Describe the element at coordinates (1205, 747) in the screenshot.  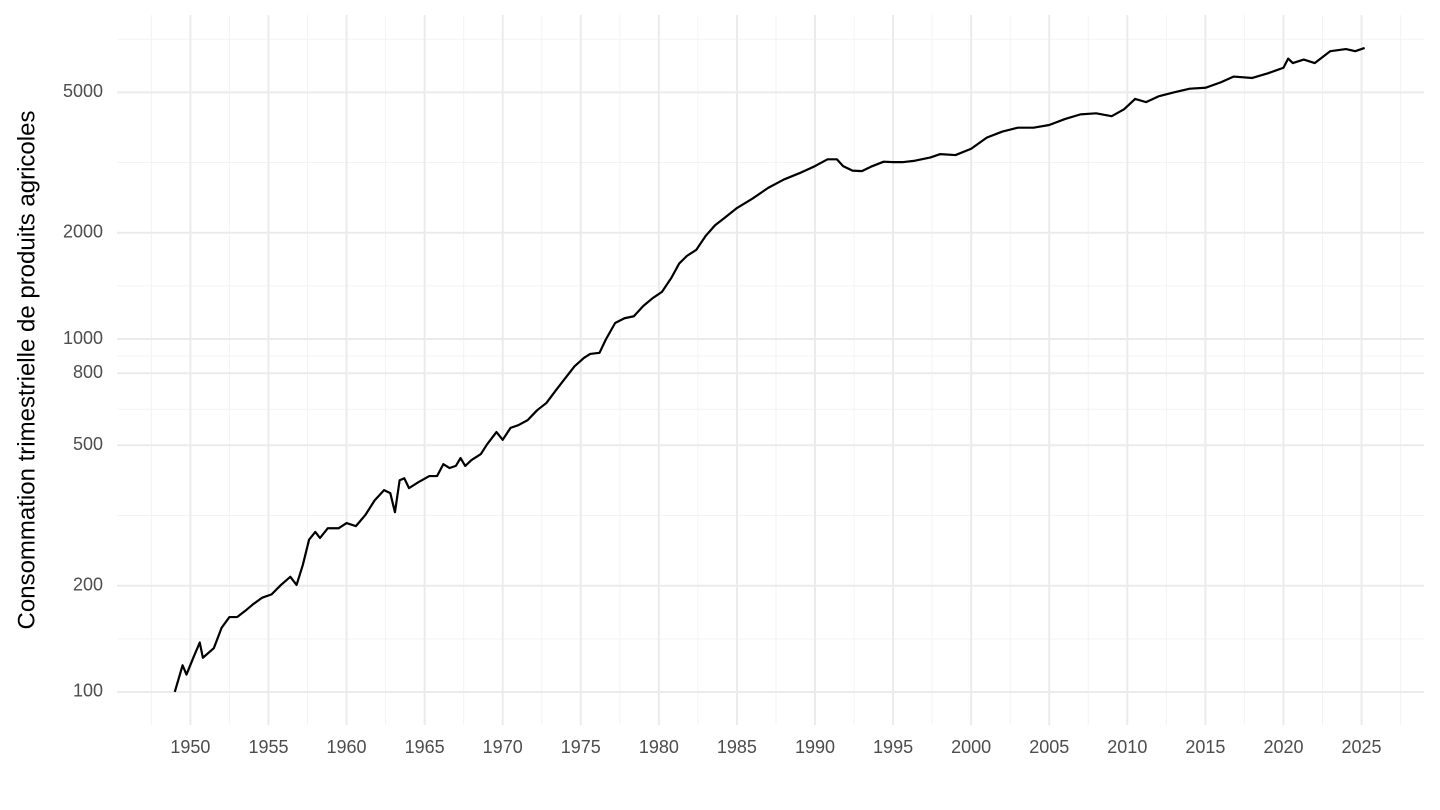
I see `x-tick-label: 2015` at that location.